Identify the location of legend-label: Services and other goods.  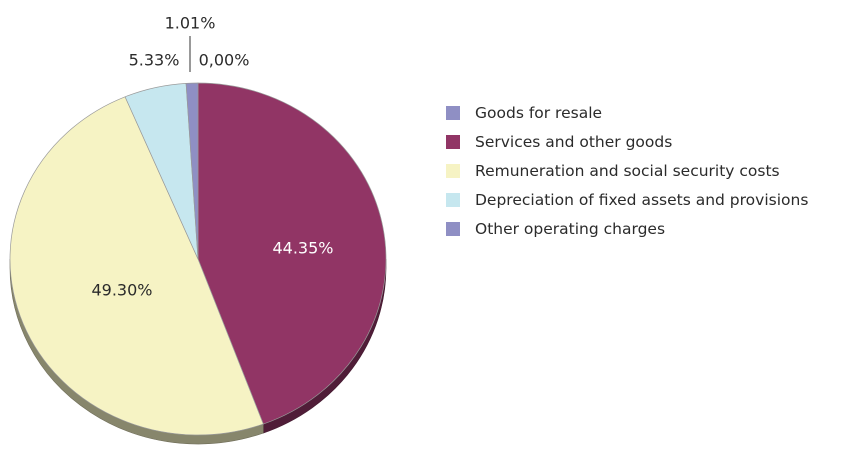
(574, 141).